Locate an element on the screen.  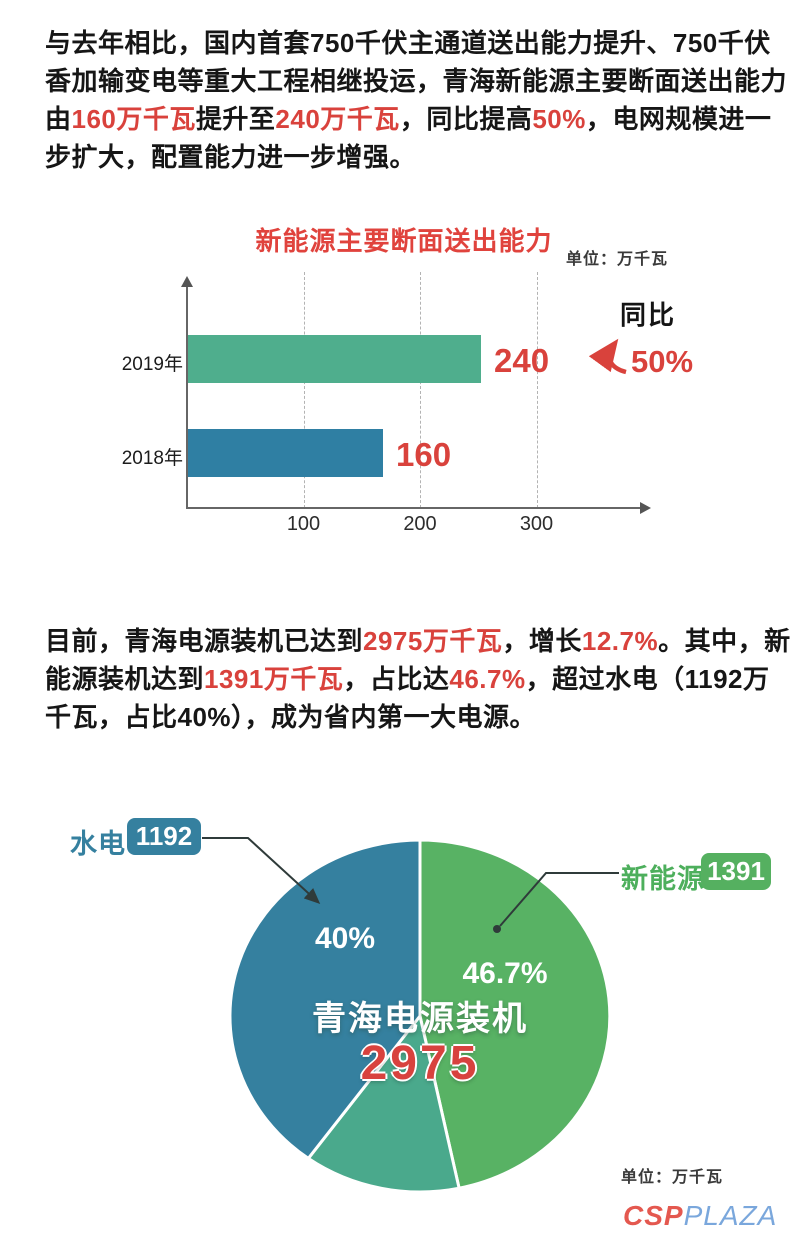
pie-pct-hydro: 40% is located at coordinates (345, 938).